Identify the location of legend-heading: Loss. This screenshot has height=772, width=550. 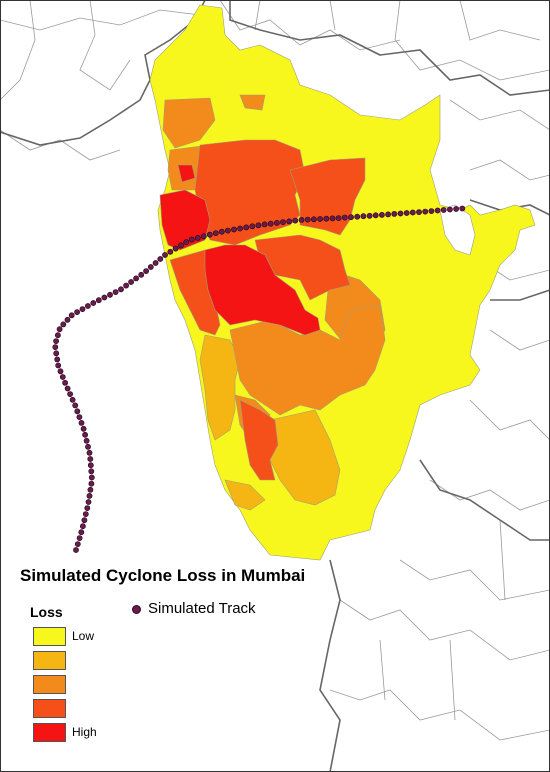
(46, 612).